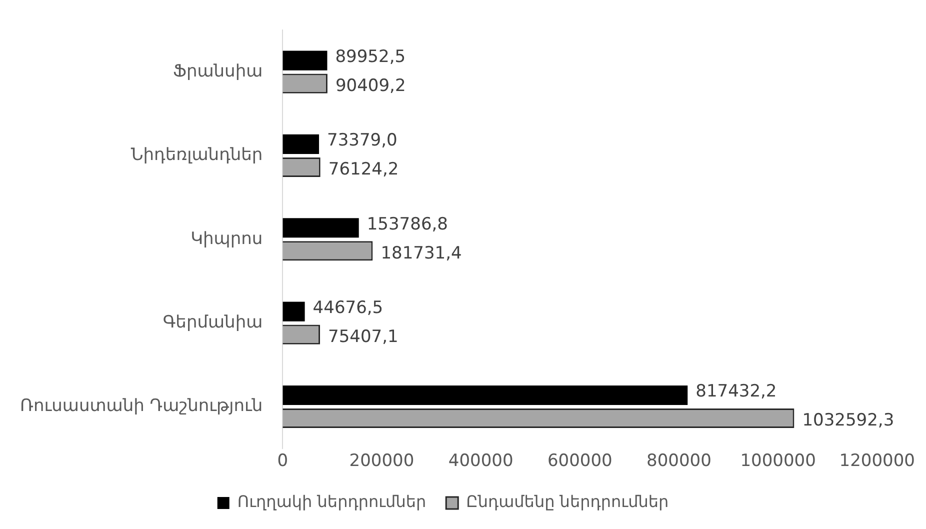 The image size is (926, 529). What do you see at coordinates (363, 170) in the screenshot?
I see `data-label: 76124,2` at bounding box center [363, 170].